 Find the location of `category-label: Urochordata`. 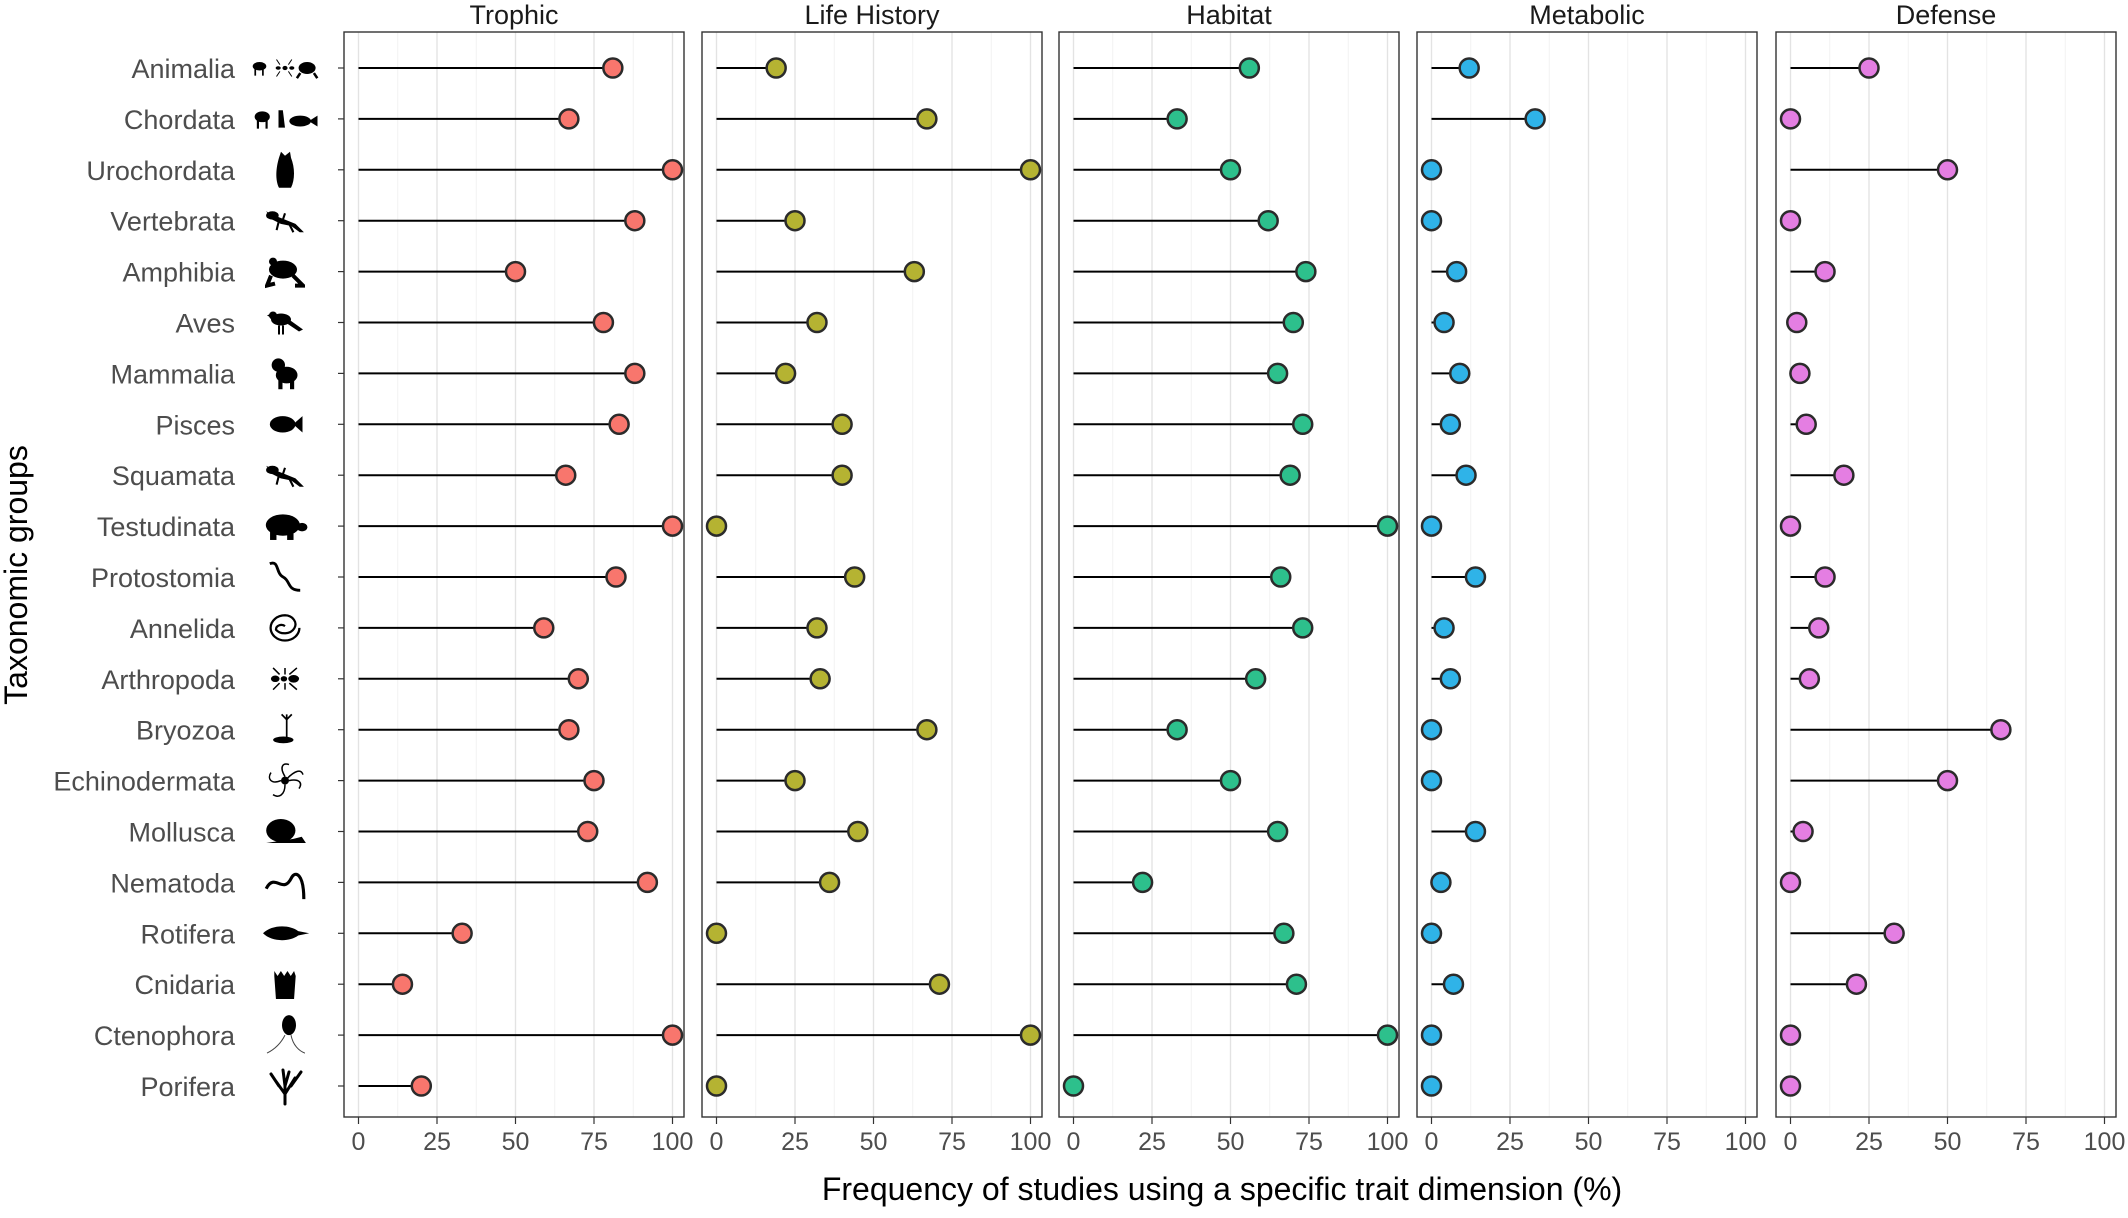

category-label: Urochordata is located at coordinates (161, 171).